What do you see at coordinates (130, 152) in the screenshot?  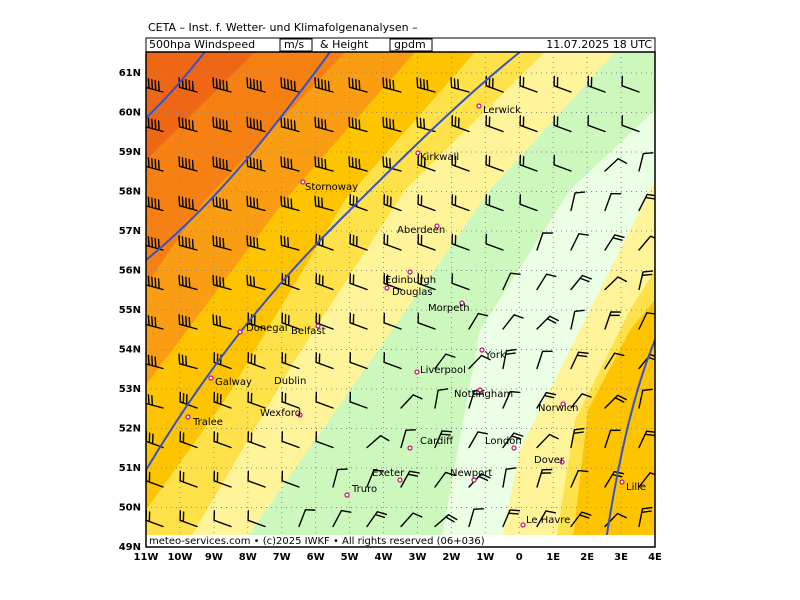 I see `lat-label: 59N` at bounding box center [130, 152].